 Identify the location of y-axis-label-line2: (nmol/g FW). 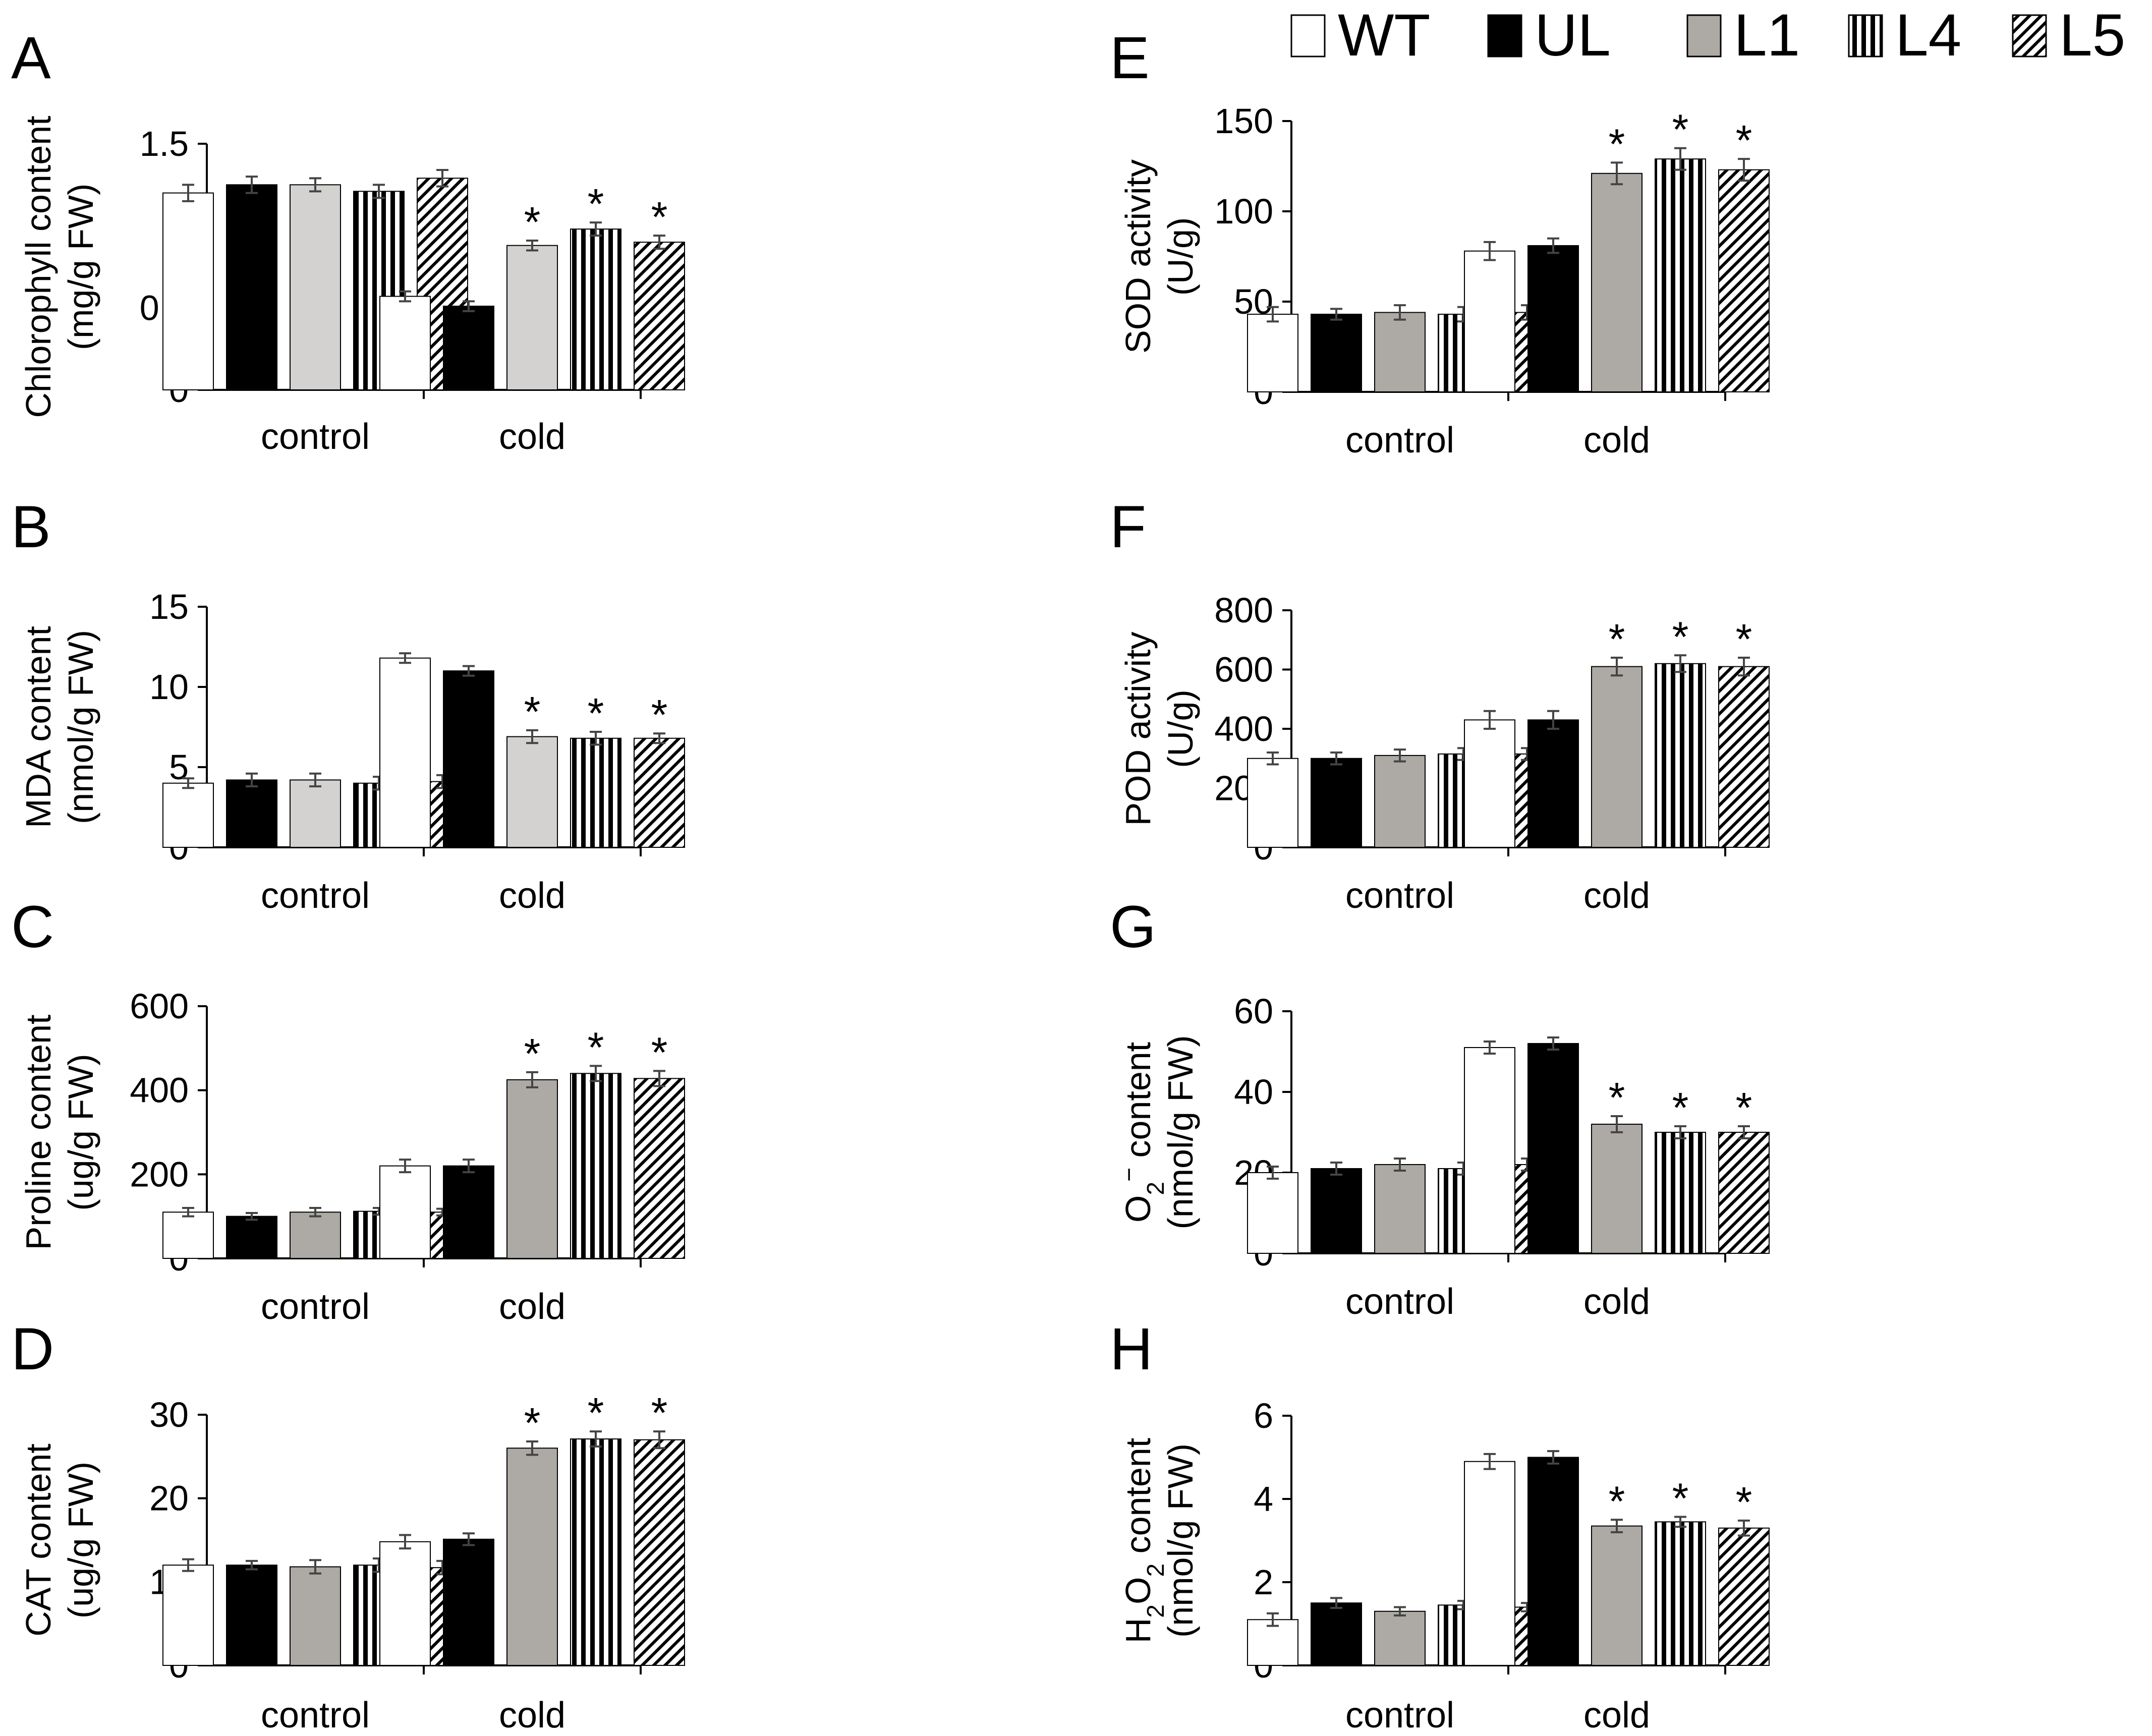
(80, 727).